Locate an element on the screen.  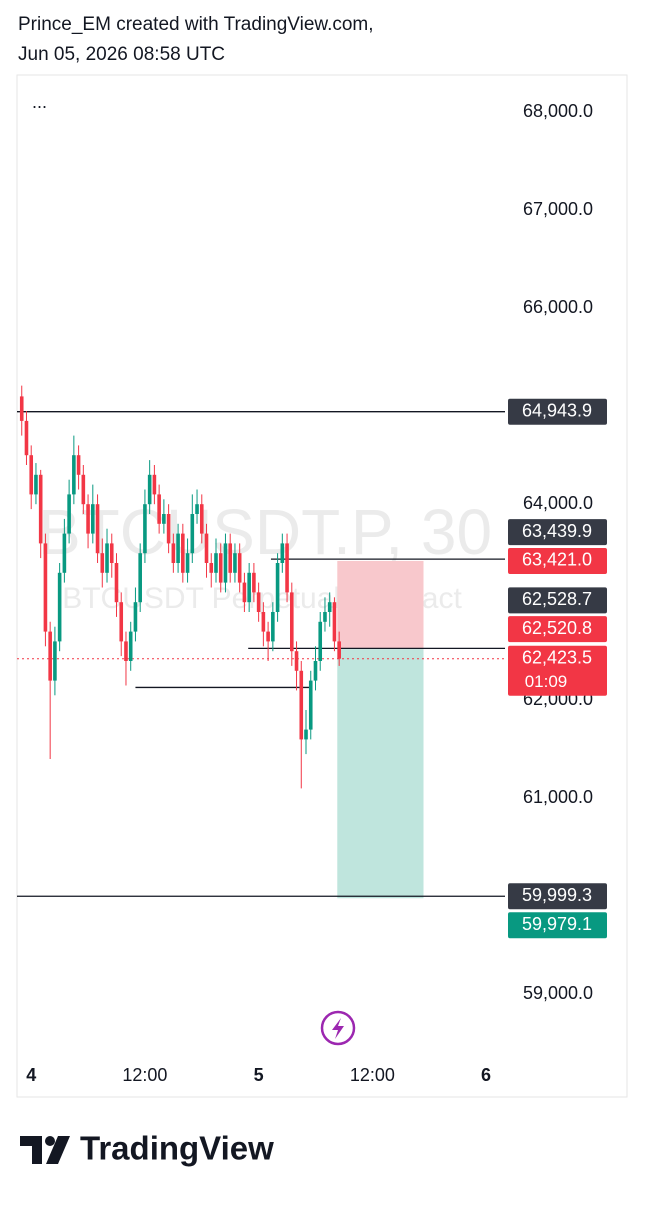
header-line: Jun 05, 2026 08:58 UTC is located at coordinates (121, 54).